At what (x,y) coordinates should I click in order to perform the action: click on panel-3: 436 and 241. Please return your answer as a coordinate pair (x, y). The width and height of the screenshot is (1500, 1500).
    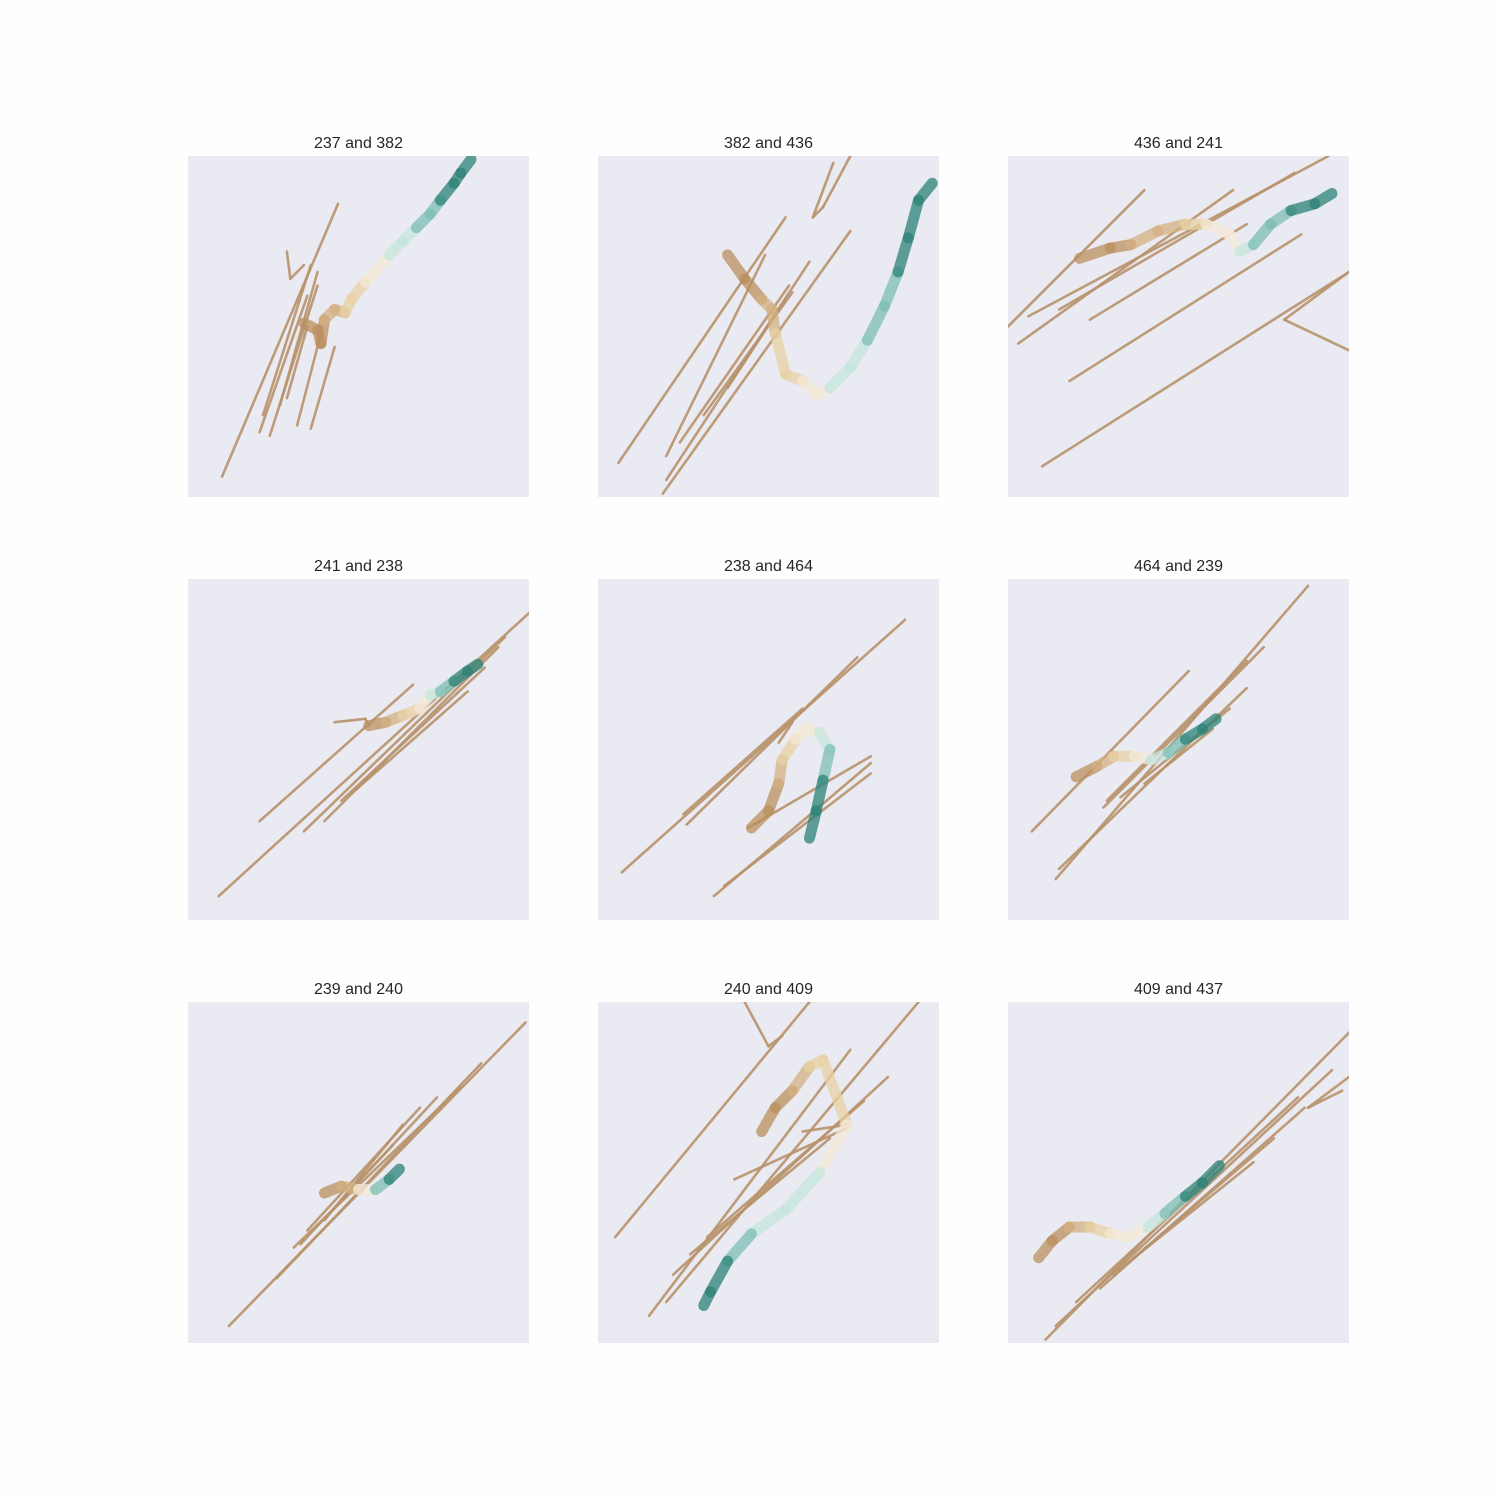
    Looking at the image, I should click on (1178, 316).